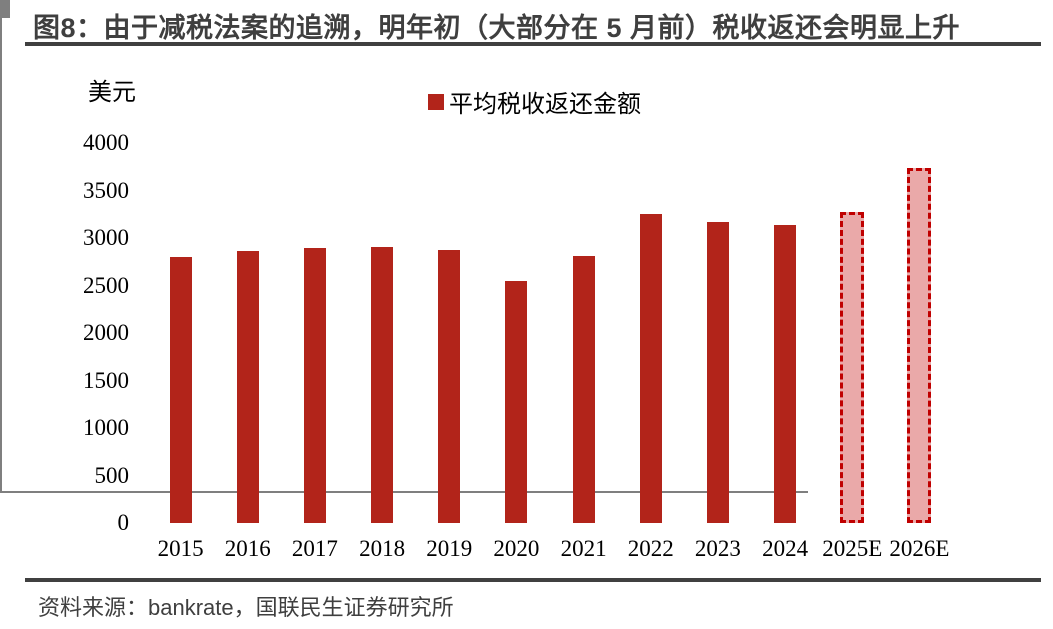  I want to click on x-axis-tick-label: 2018, so click(382, 548).